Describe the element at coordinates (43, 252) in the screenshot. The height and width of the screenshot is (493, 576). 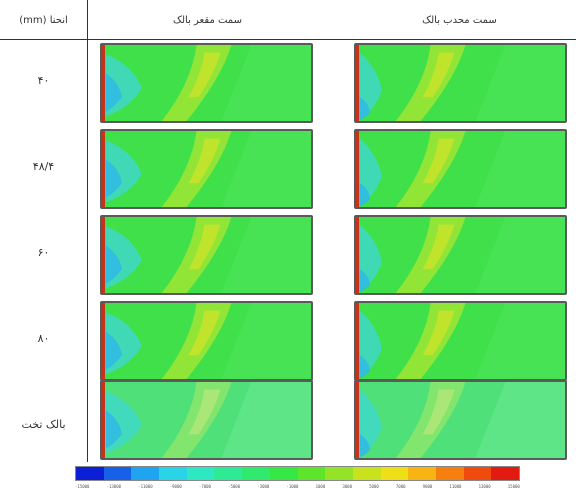
I see `row-label-60: ۶۰` at that location.